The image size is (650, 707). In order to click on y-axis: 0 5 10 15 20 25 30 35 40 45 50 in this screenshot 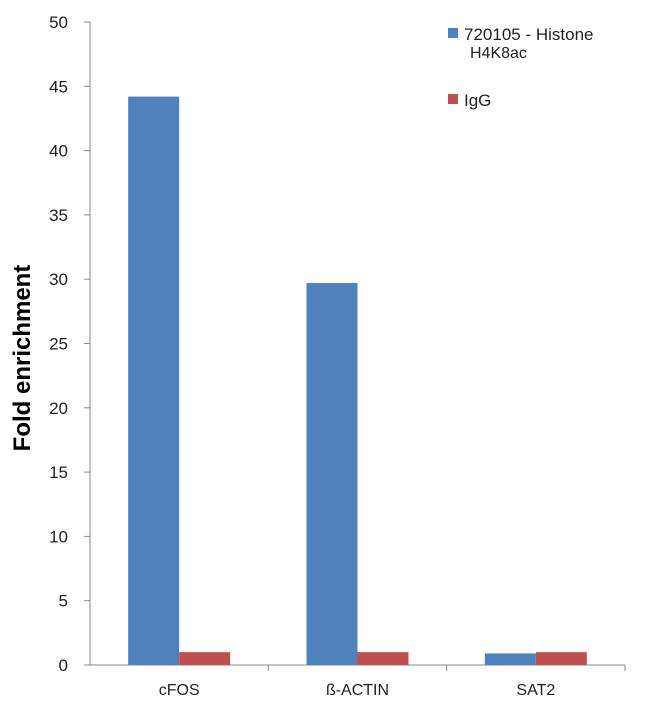, I will do `click(70, 344)`.